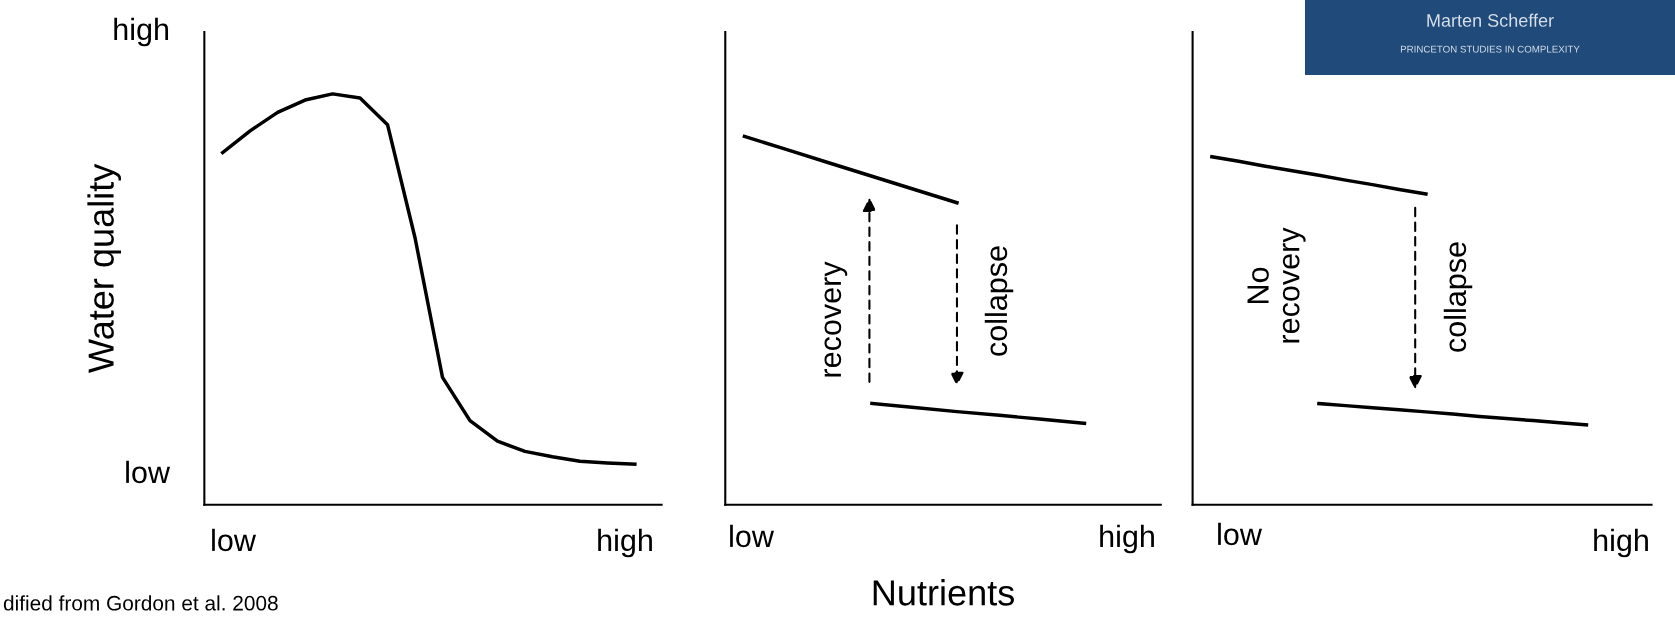 This screenshot has height=639, width=1675. Describe the element at coordinates (943, 592) in the screenshot. I see `x-axis-title: Nutrients` at that location.